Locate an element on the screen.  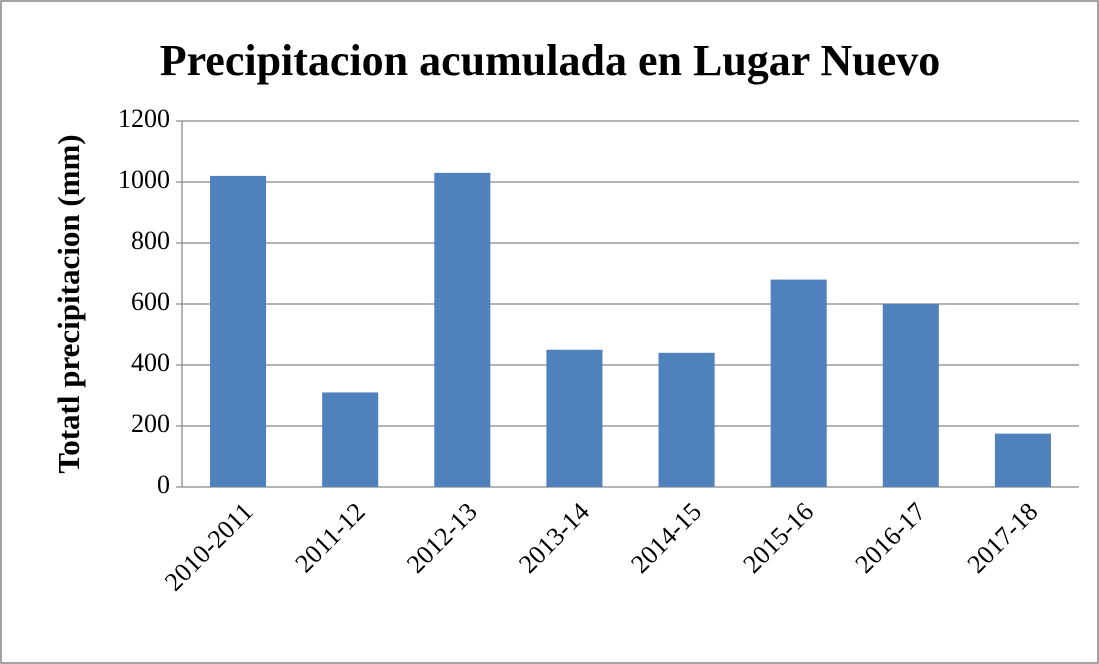
y-axis-label: Totatl precipitacion (mm) is located at coordinates (68, 303).